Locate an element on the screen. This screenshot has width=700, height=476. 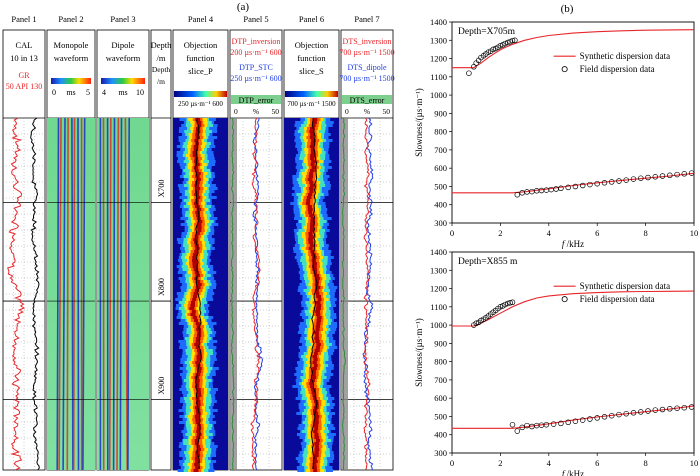
panel-header-blue-text: DTP_STC is located at coordinates (256, 67).